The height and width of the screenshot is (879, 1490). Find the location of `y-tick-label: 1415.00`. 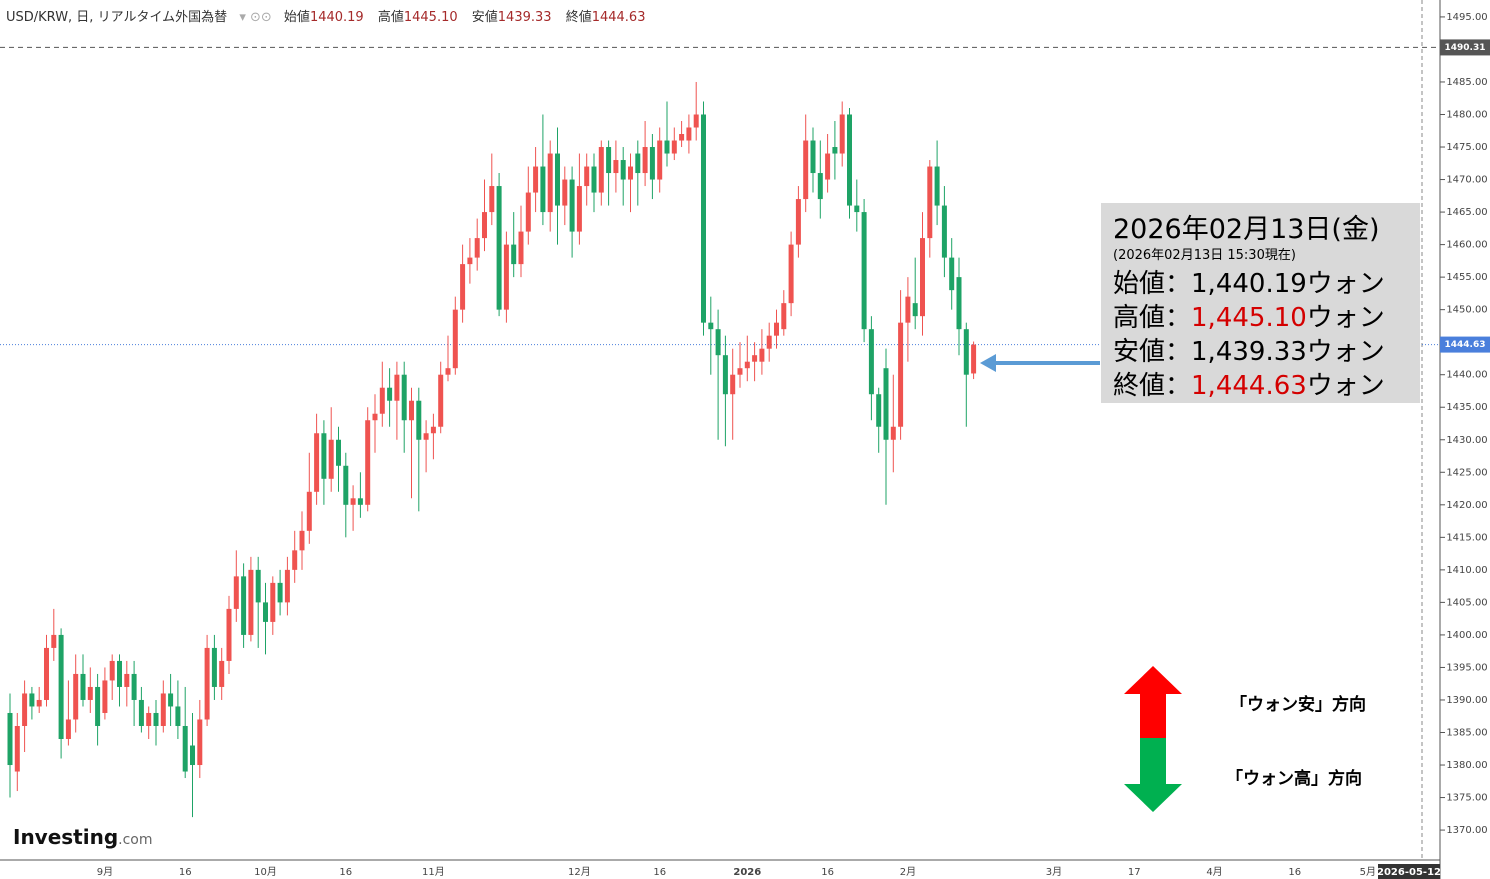

y-tick-label: 1415.00 is located at coordinates (1466, 537).